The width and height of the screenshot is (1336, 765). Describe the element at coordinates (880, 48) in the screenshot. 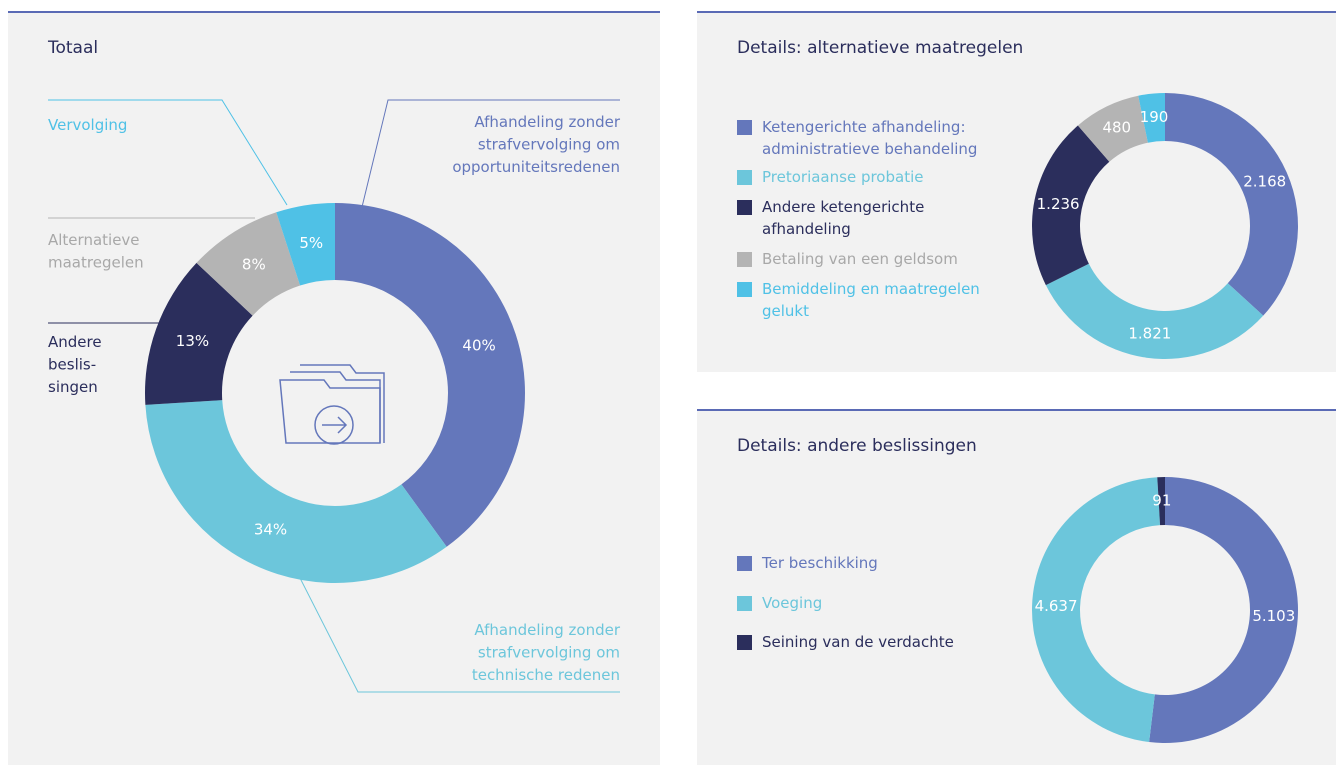

I see `chart-title: Details: alternatieve maatregelen` at that location.